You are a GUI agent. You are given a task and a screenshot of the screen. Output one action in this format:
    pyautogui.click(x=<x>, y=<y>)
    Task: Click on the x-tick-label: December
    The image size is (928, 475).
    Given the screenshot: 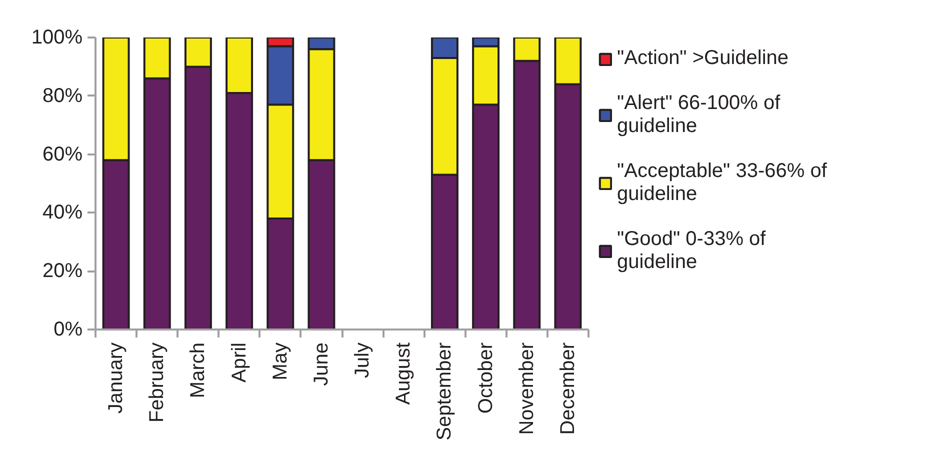 What is the action you would take?
    pyautogui.click(x=567, y=388)
    